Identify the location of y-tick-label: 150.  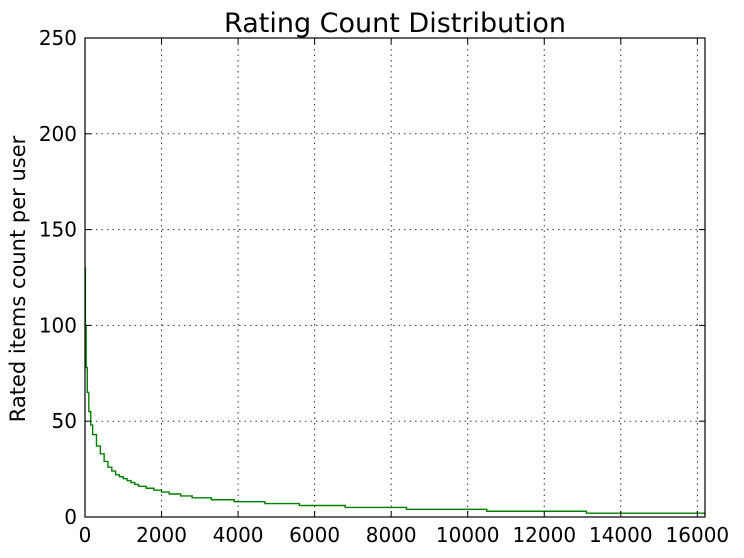
(58, 230).